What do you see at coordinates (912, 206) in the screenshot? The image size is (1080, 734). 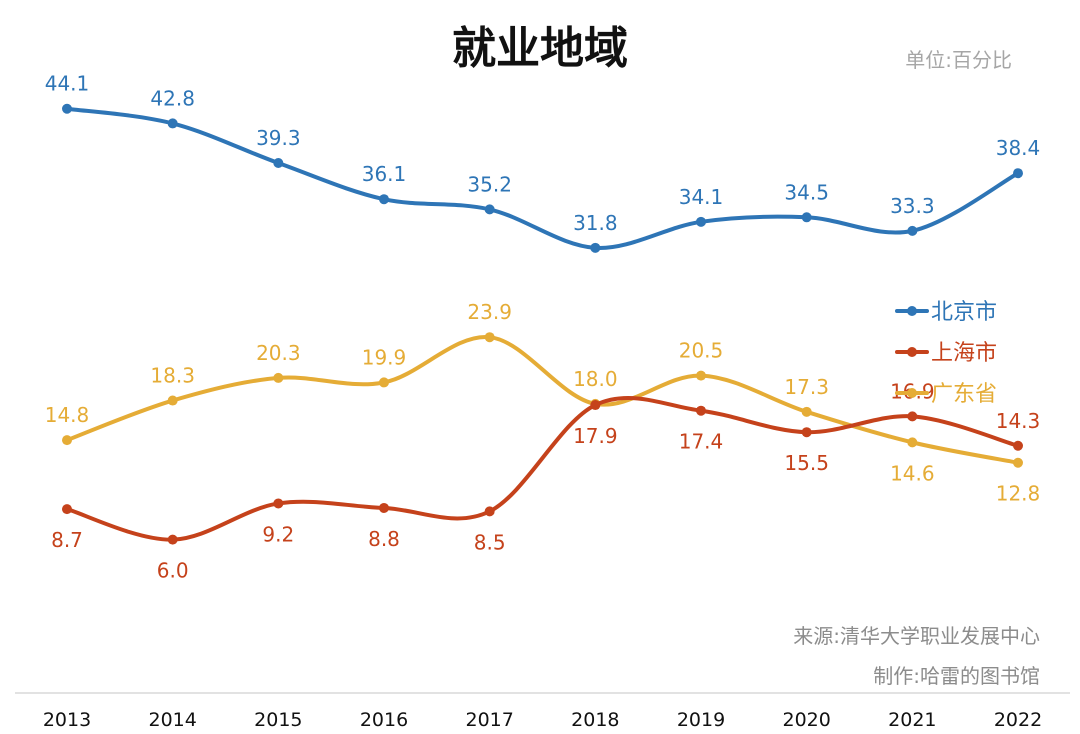 I see `data-label: 33.3` at bounding box center [912, 206].